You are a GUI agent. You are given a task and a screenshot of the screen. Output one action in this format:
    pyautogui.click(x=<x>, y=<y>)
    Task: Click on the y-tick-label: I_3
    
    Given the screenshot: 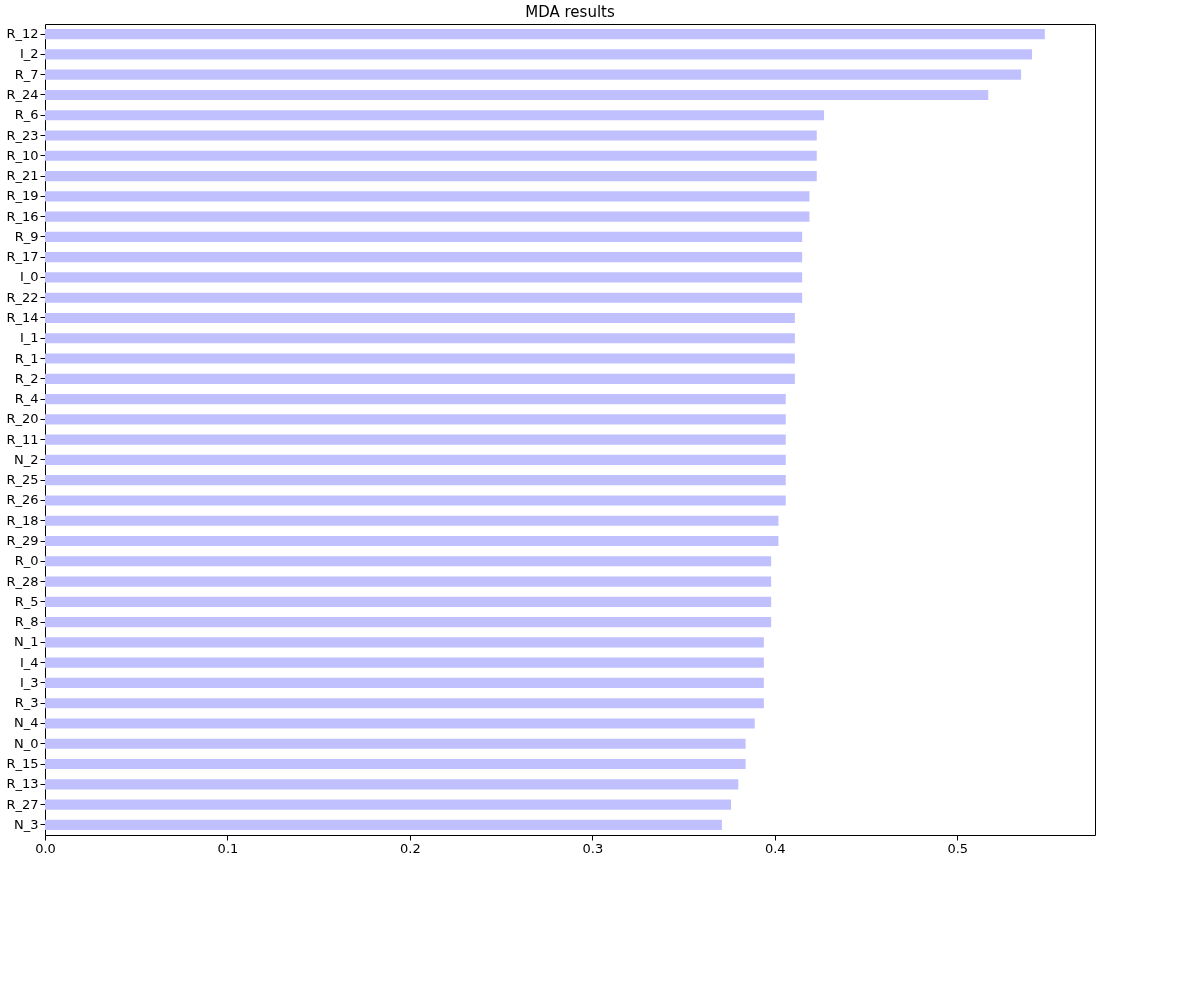 What is the action you would take?
    pyautogui.click(x=29, y=682)
    